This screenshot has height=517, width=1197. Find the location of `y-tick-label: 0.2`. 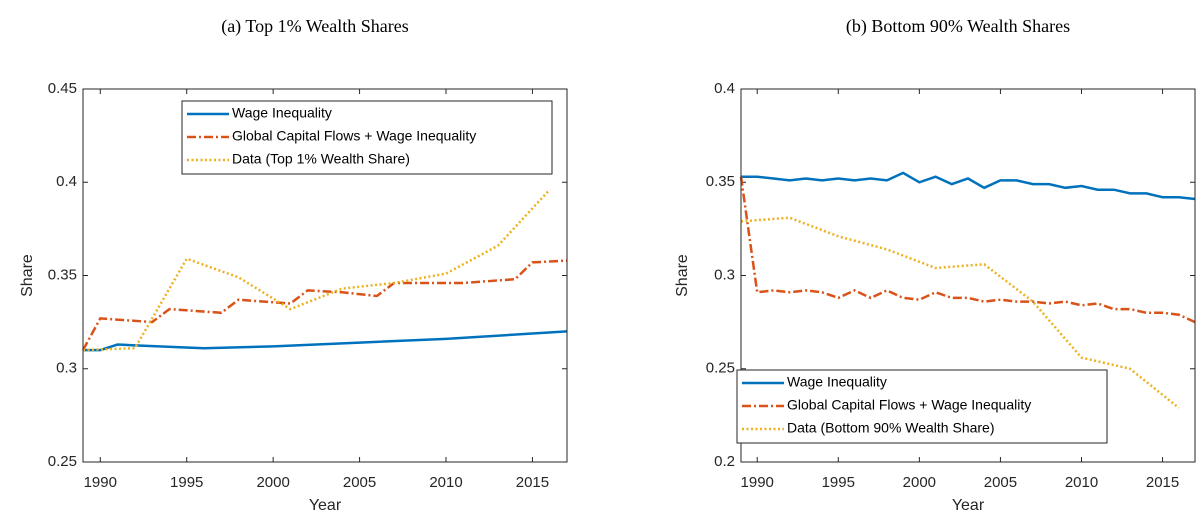

y-tick-label: 0.2 is located at coordinates (724, 461).